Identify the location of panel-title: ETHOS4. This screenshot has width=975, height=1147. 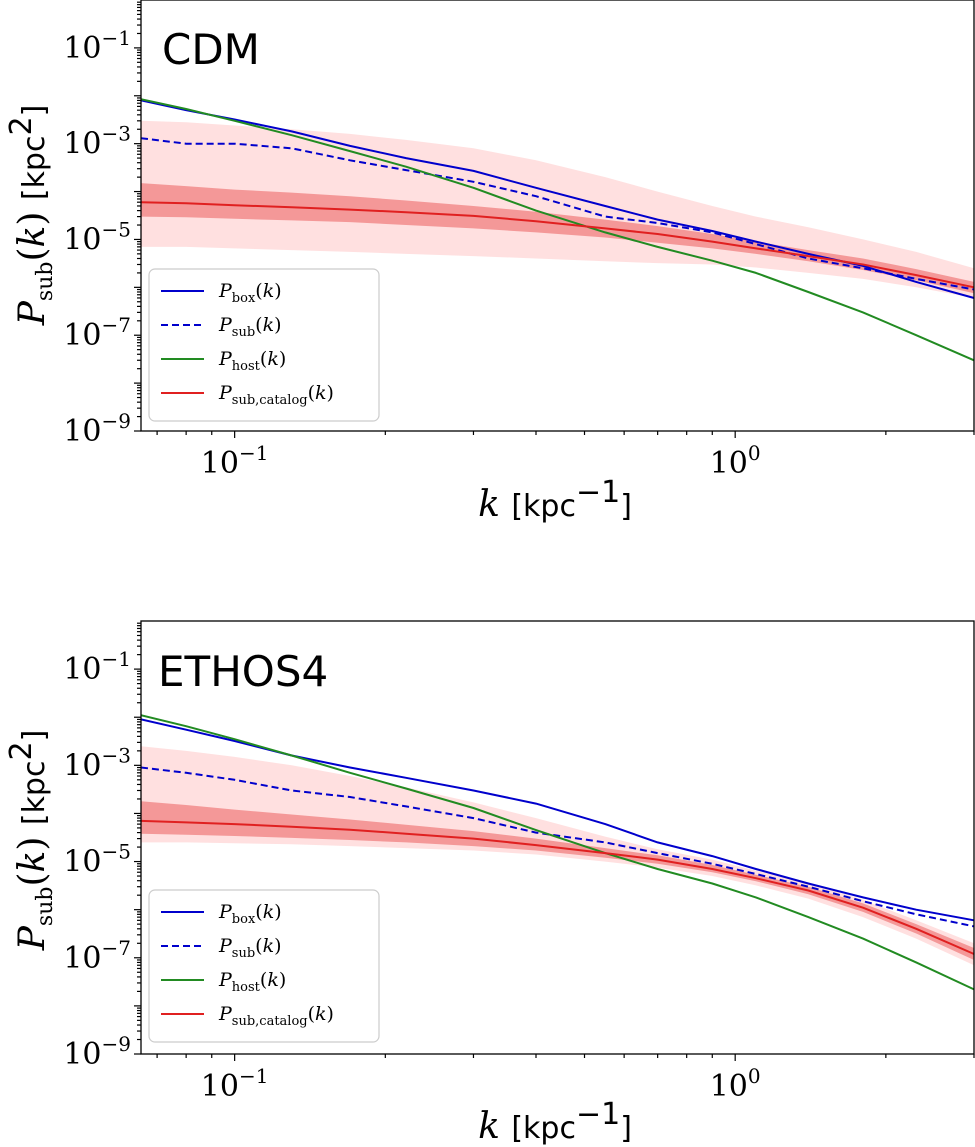
(243, 671).